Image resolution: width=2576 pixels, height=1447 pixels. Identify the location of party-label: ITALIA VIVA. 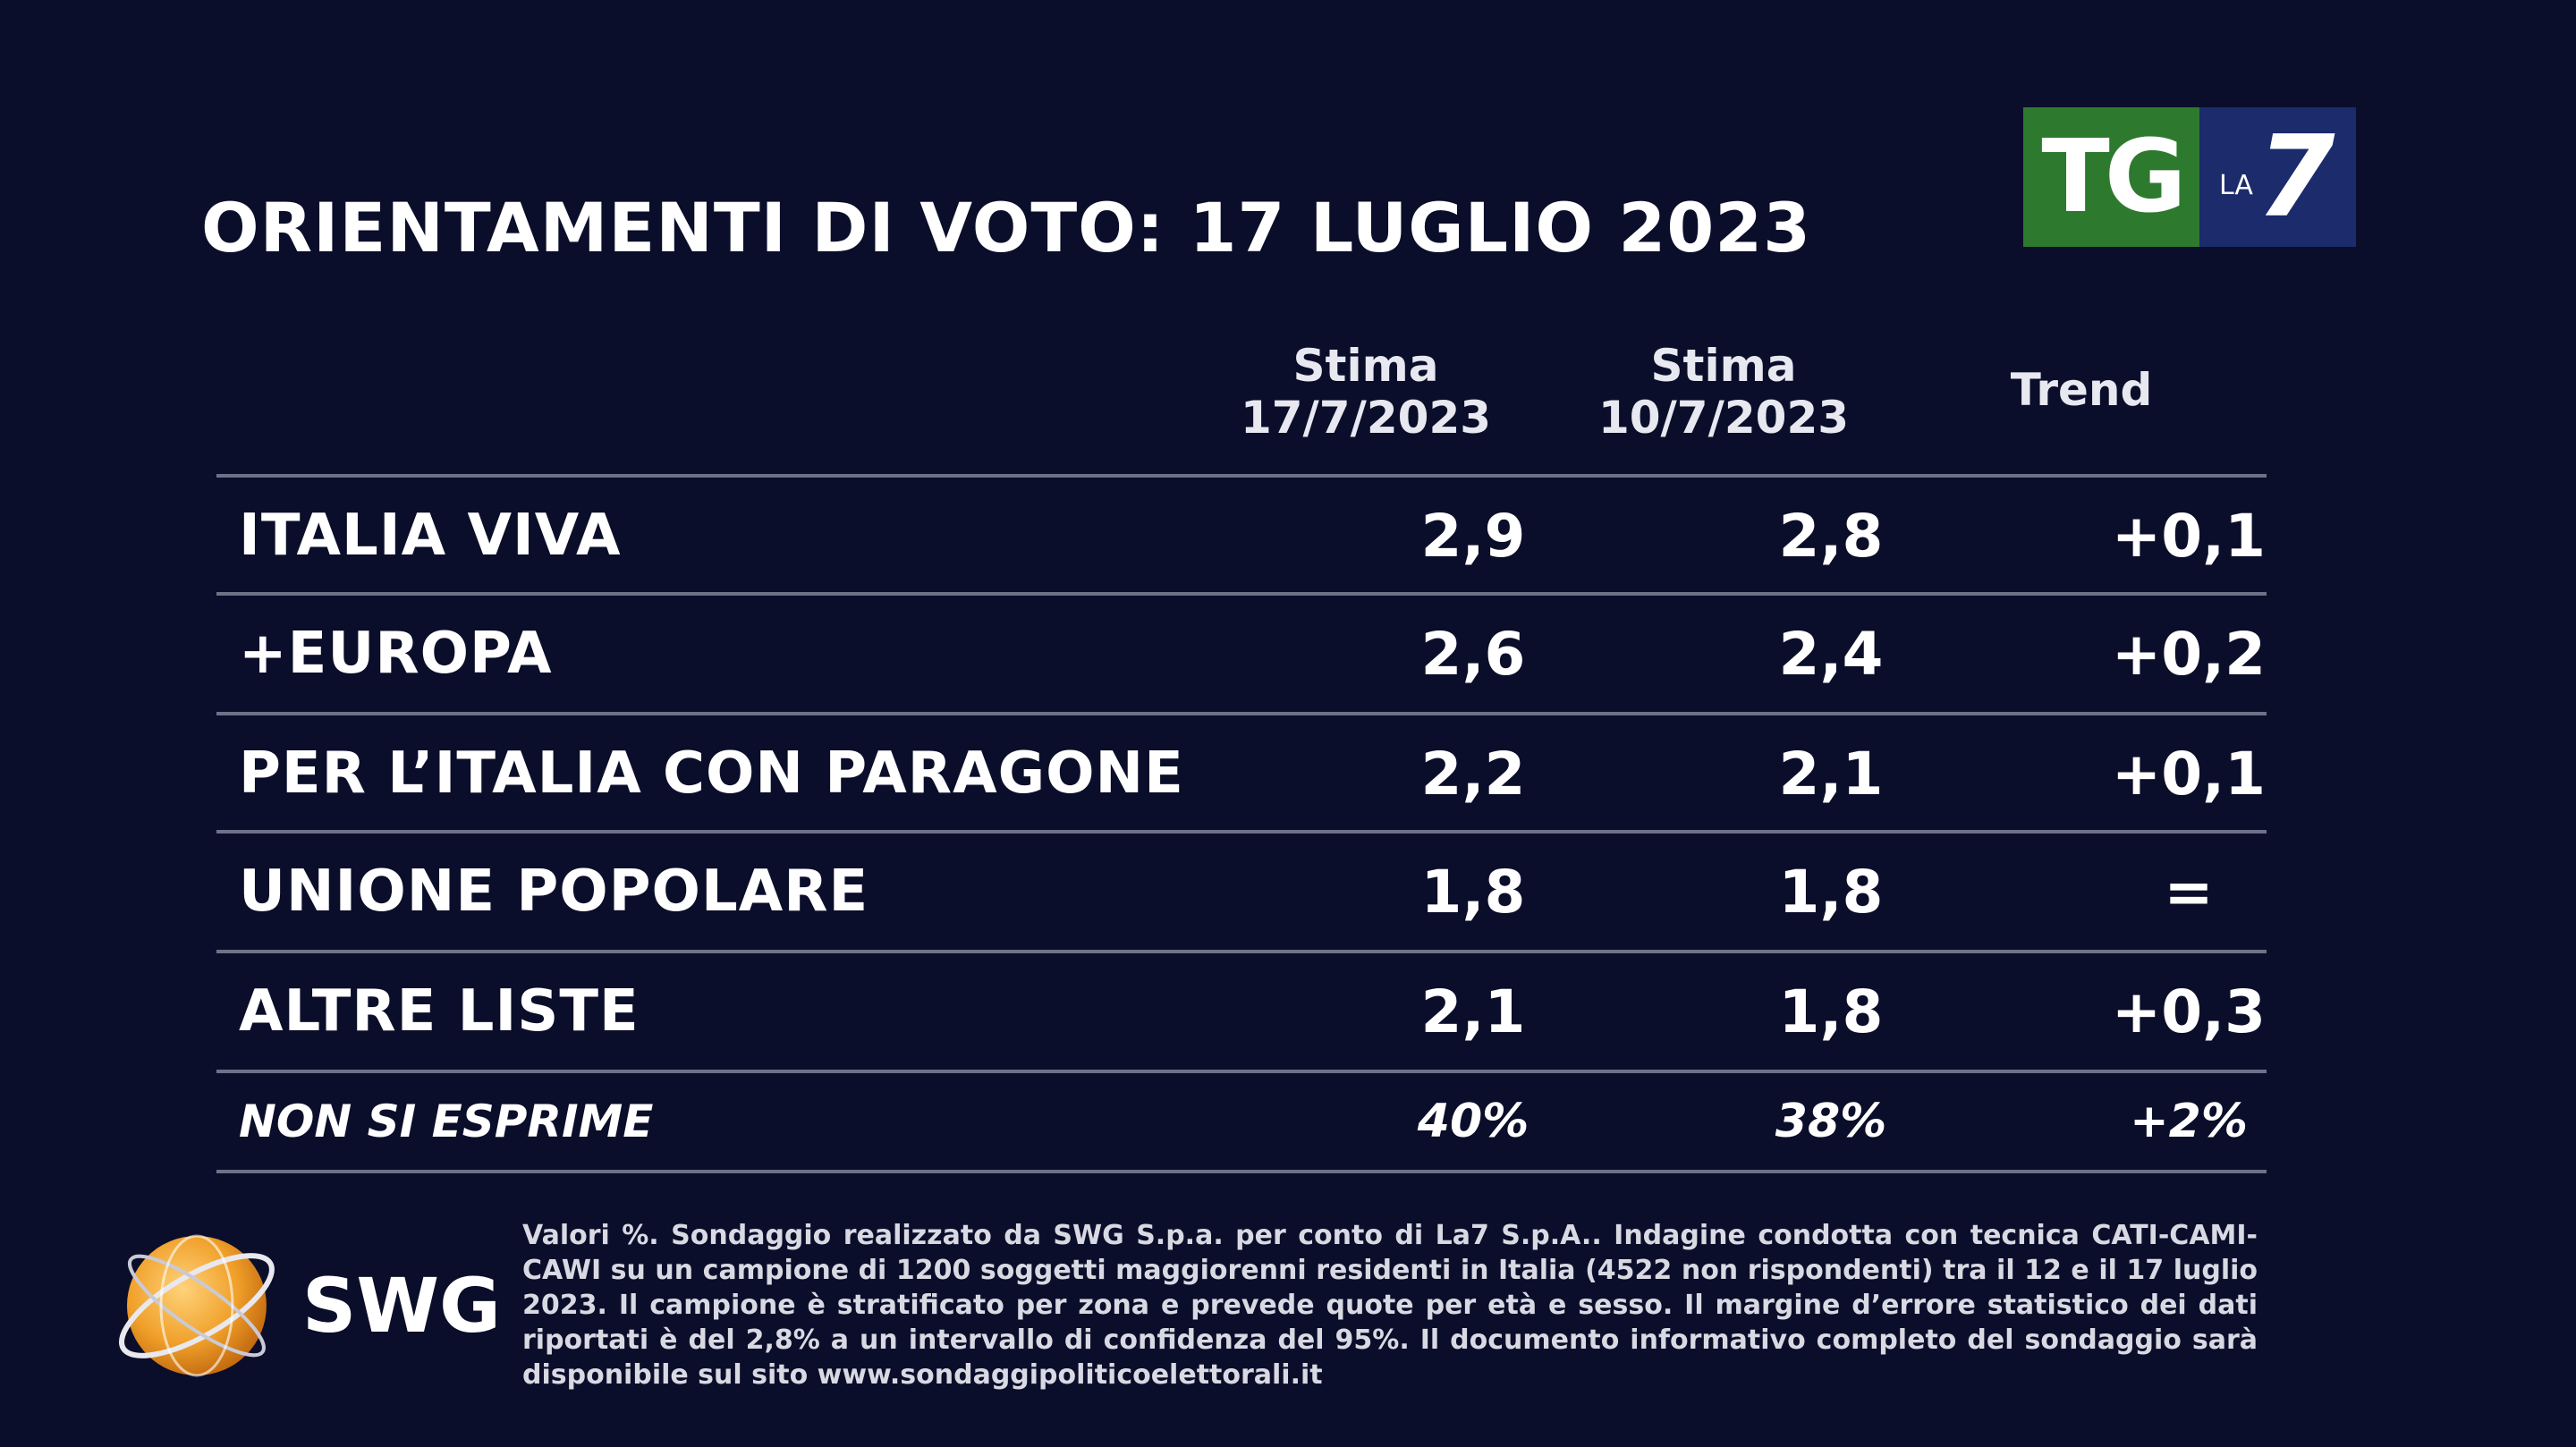
(430, 536).